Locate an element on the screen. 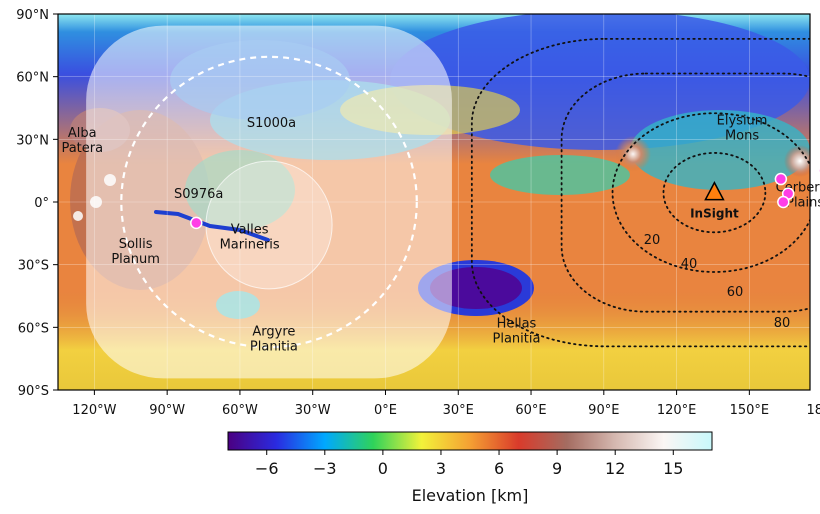  insight-marker is located at coordinates (714, 190).